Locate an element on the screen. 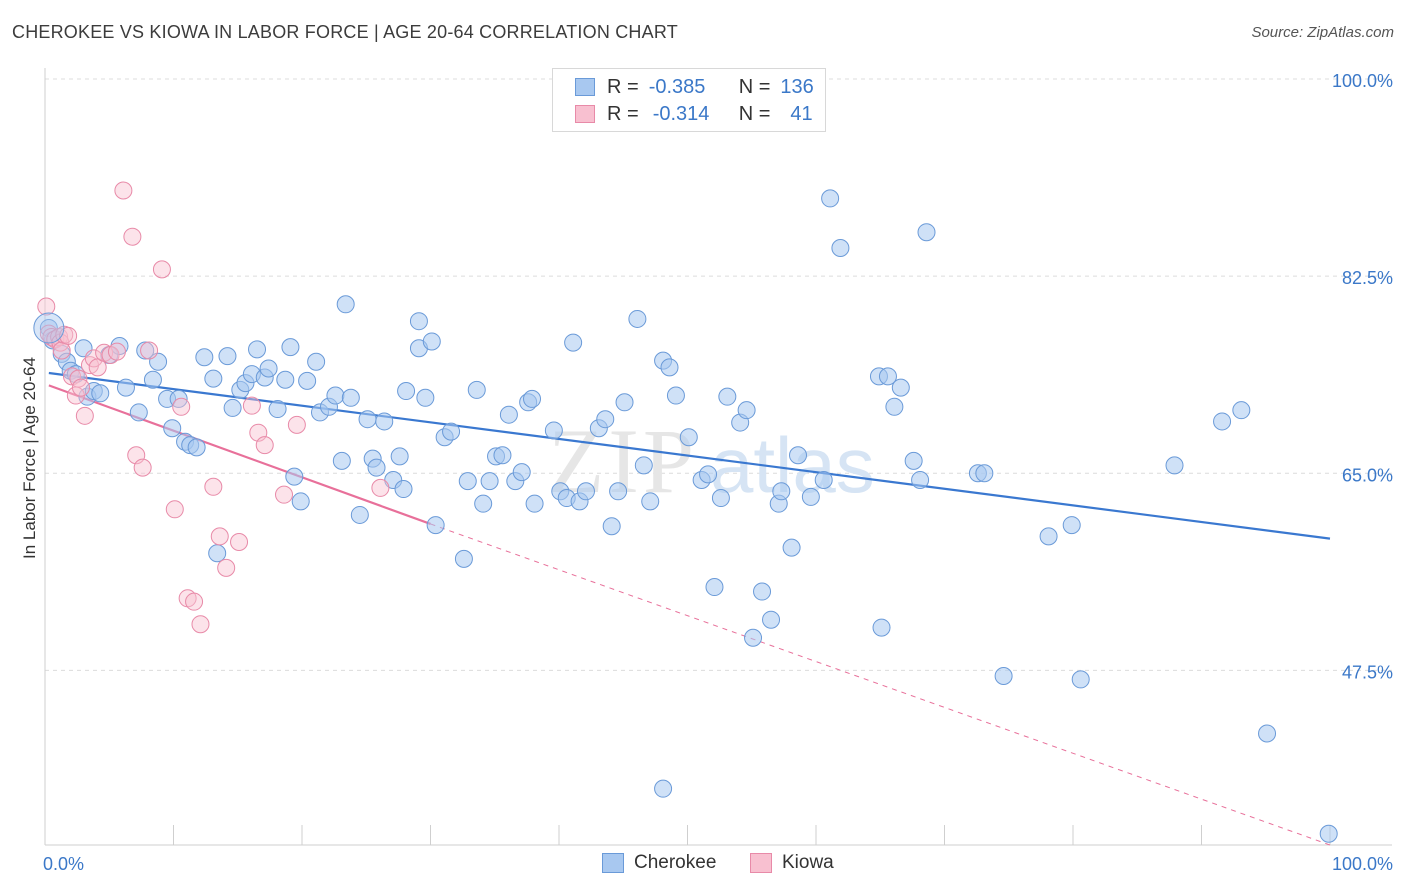 The width and height of the screenshot is (1406, 892). legend-row-cherokee: R = -0.385 N = 136 is located at coordinates (694, 87).